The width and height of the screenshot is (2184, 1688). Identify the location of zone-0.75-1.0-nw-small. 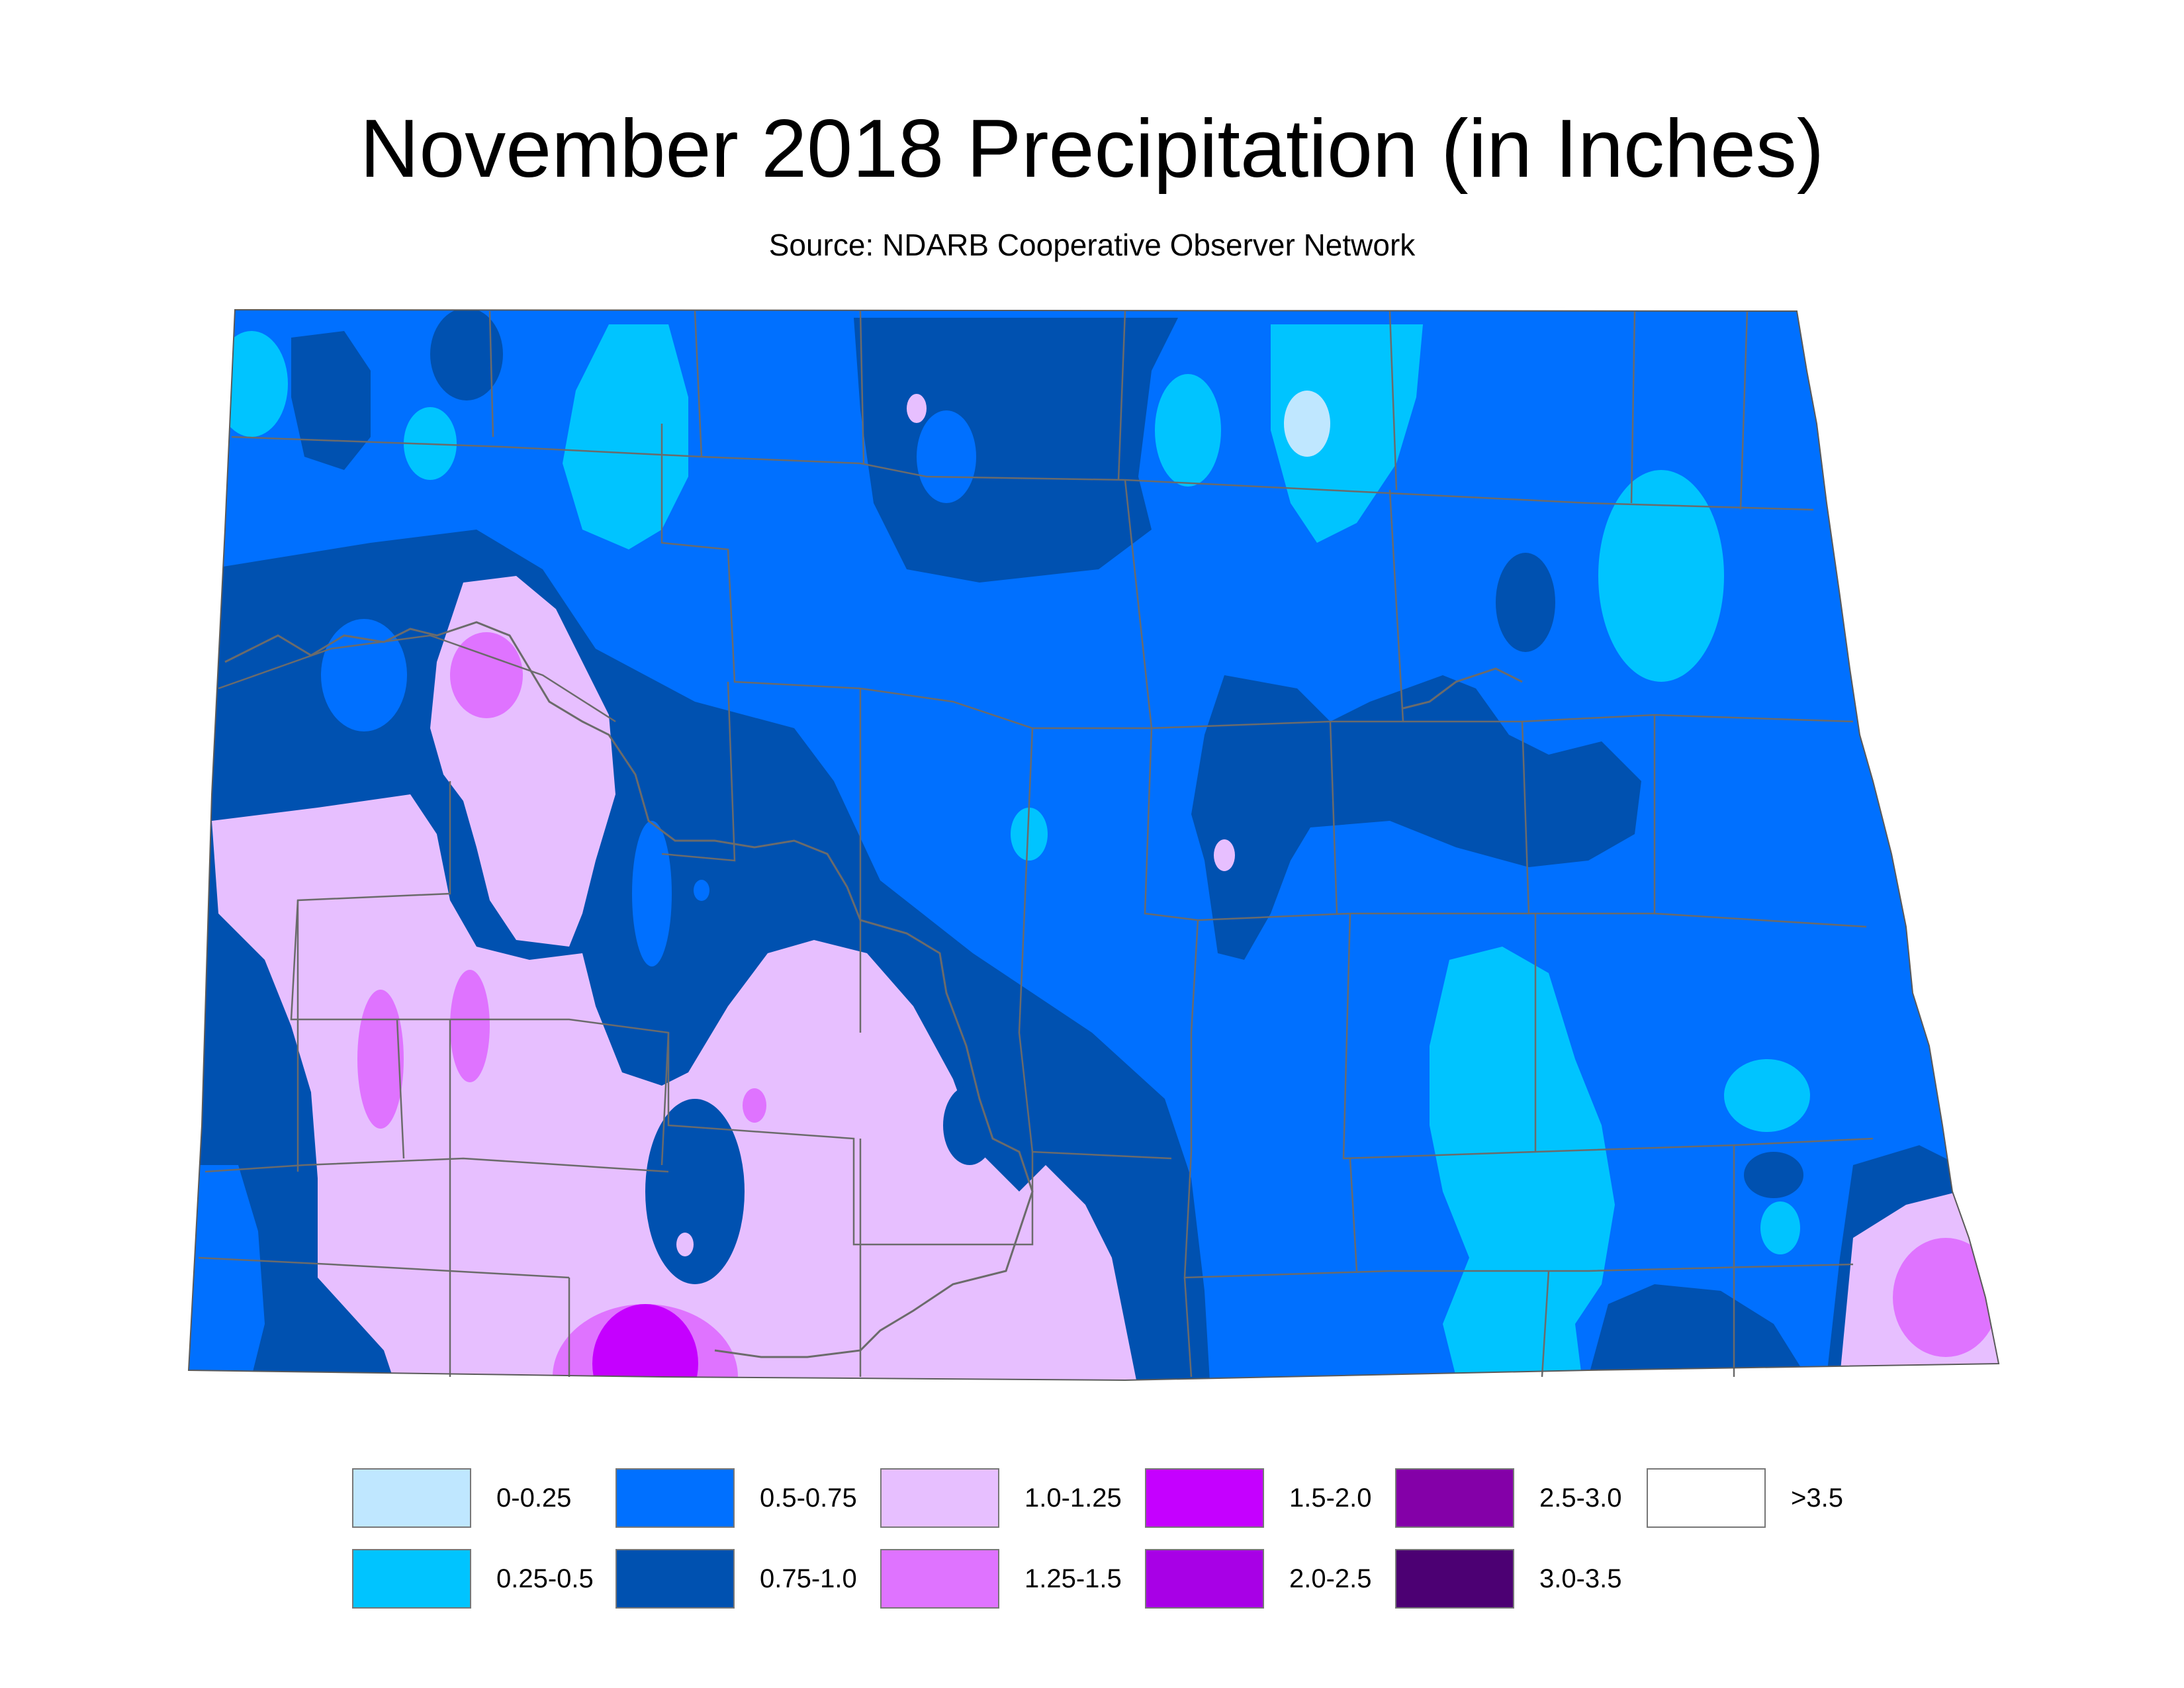
(466, 355).